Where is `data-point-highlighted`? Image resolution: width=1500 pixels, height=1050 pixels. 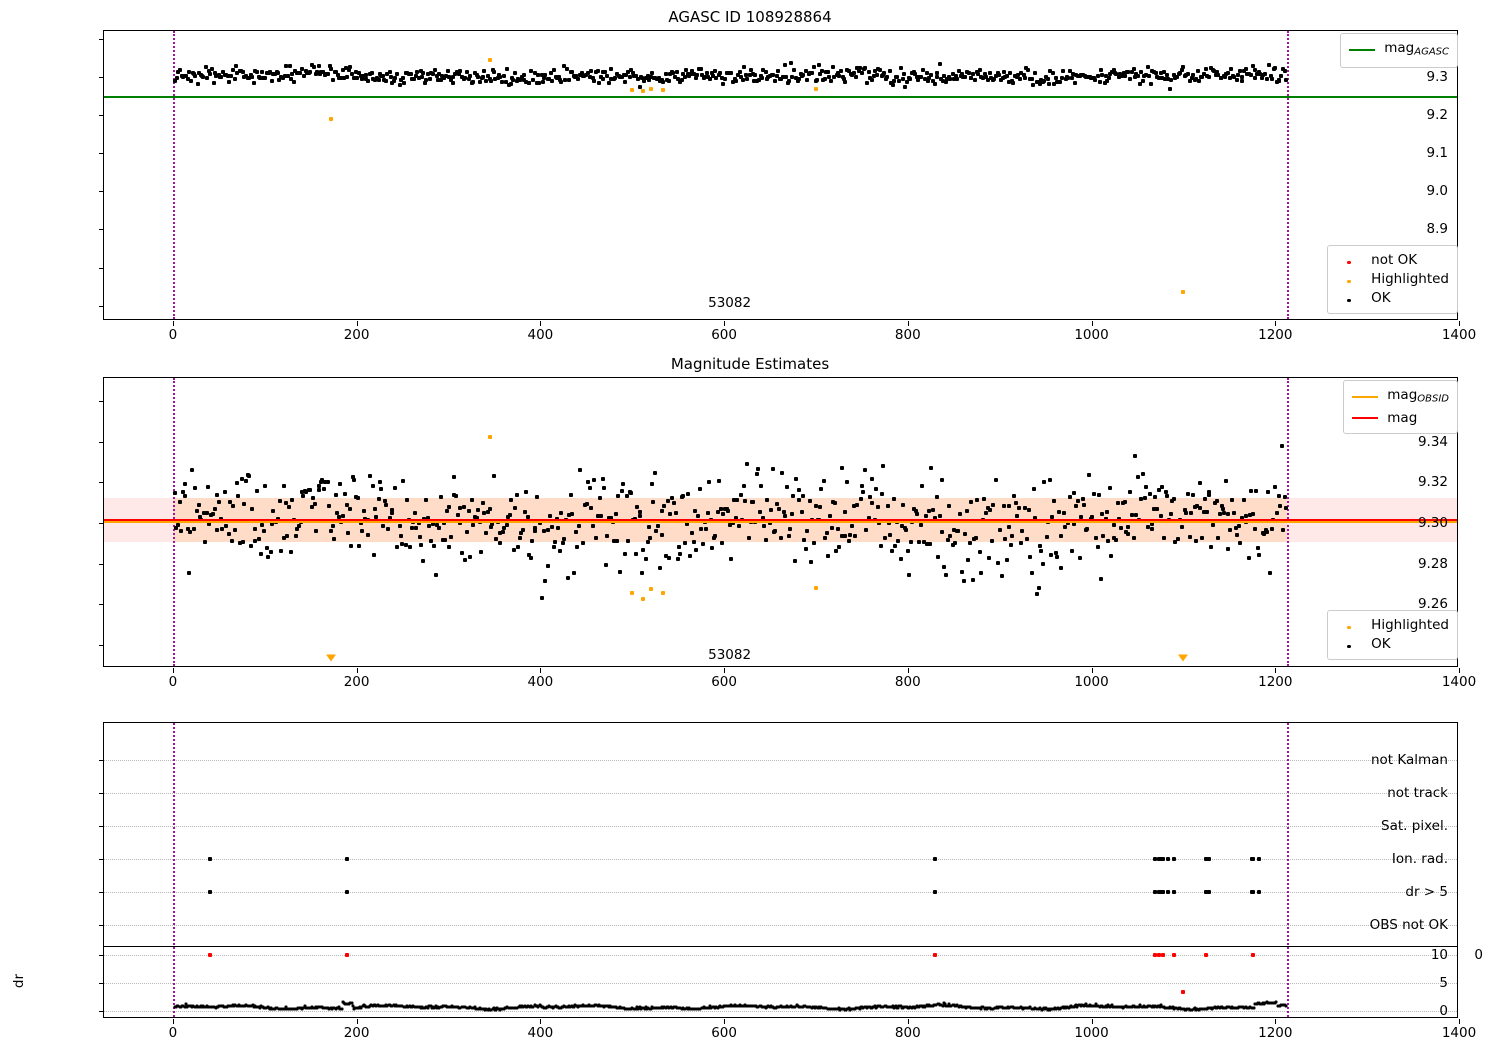 data-point-highlighted is located at coordinates (815, 587).